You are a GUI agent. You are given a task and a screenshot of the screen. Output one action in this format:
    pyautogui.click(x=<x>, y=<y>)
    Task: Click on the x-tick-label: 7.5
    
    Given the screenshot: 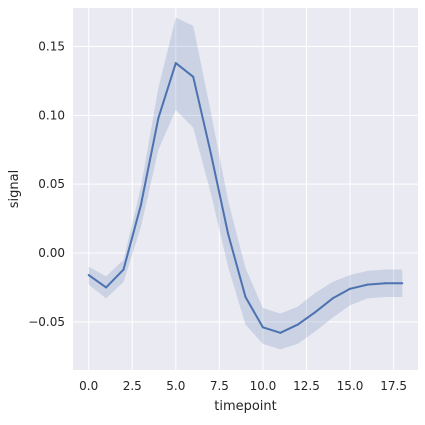 What is the action you would take?
    pyautogui.click(x=219, y=386)
    